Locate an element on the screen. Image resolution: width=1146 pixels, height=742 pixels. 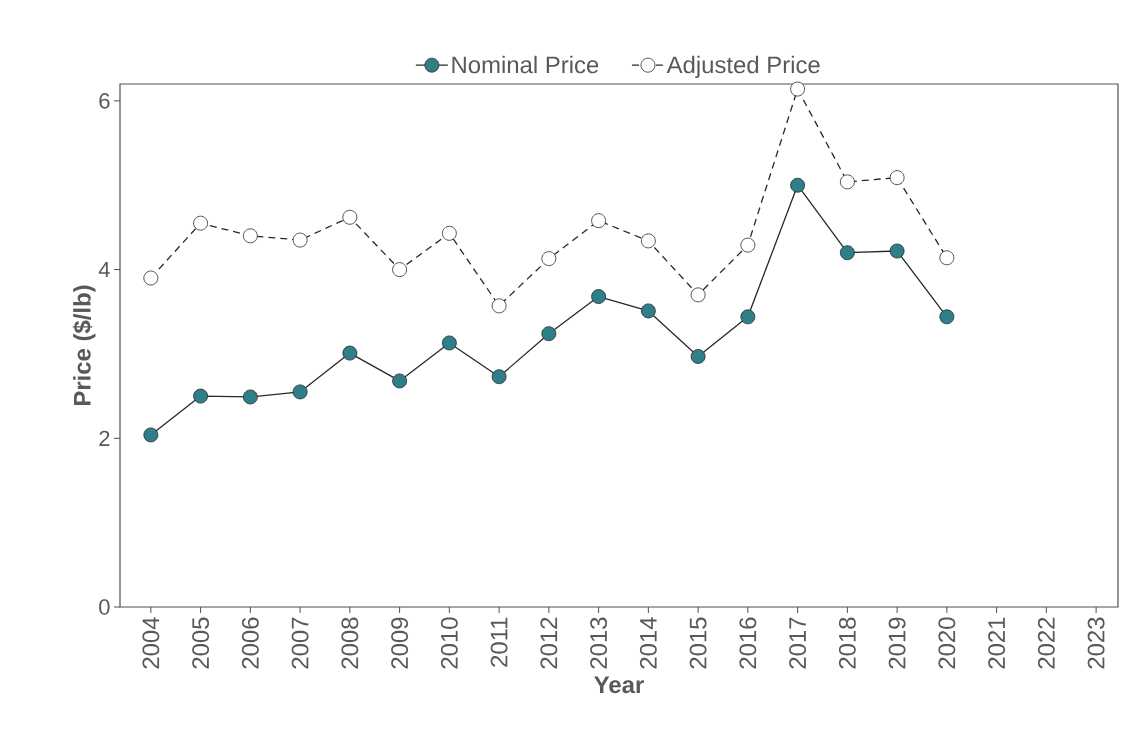
legend-label: Nominal Price is located at coordinates (525, 64).